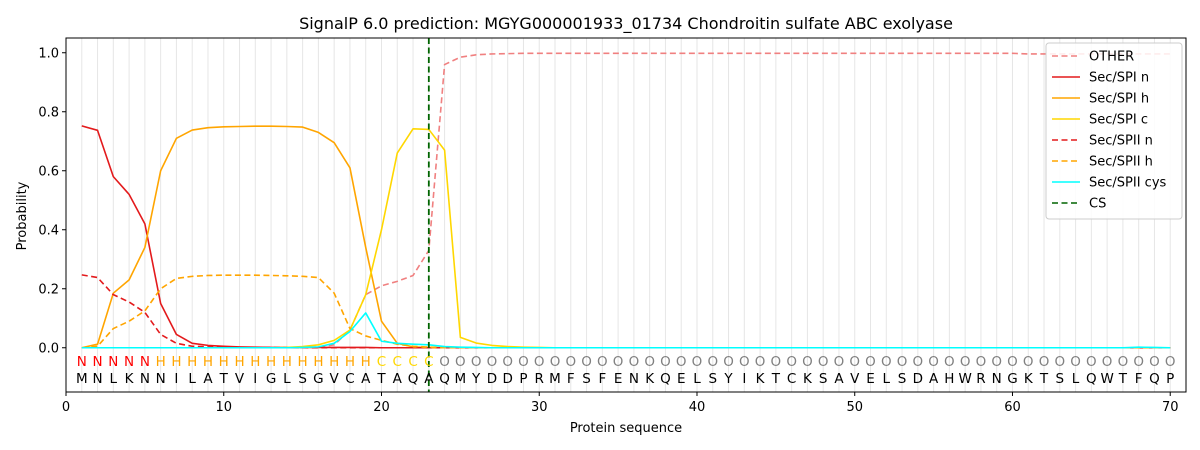 This screenshot has width=1200, height=450. Describe the element at coordinates (618, 379) in the screenshot. I see `residue-label: E` at that location.